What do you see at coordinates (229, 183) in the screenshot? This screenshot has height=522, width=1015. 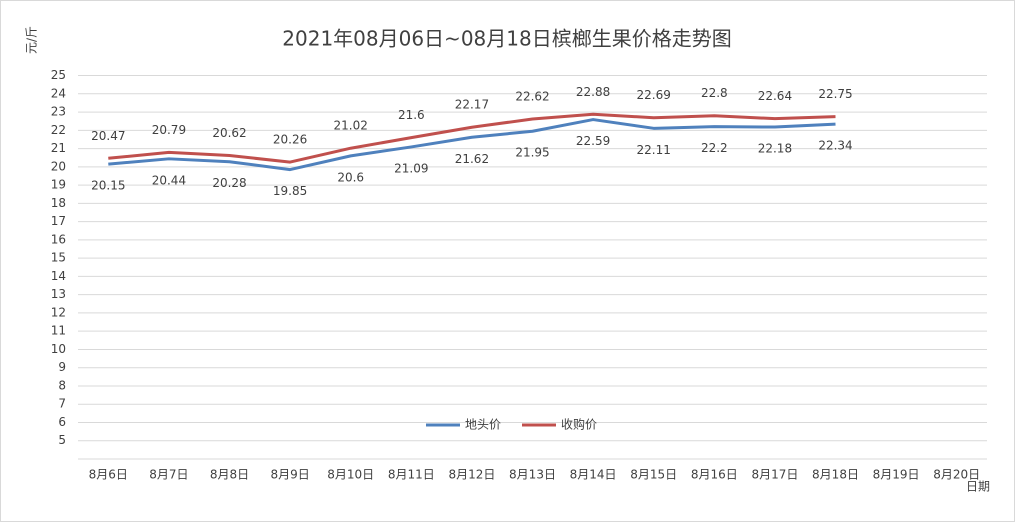 I see `data-label: 20.28` at bounding box center [229, 183].